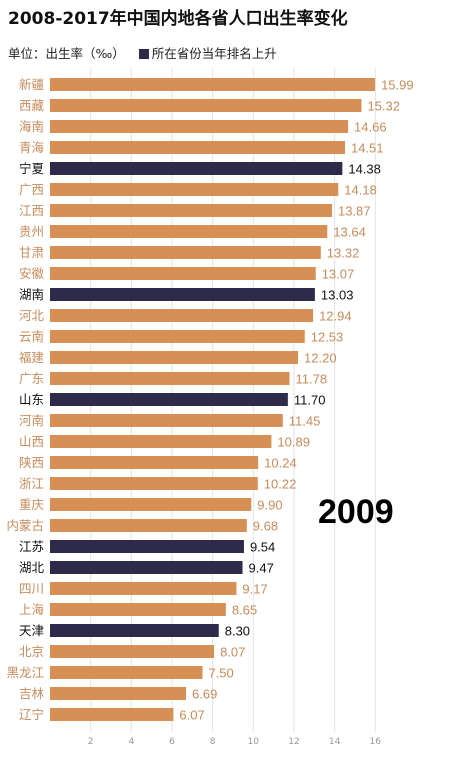 The height and width of the screenshot is (760, 473). Describe the element at coordinates (25, 672) in the screenshot. I see `category-label: 黑龙江` at that location.